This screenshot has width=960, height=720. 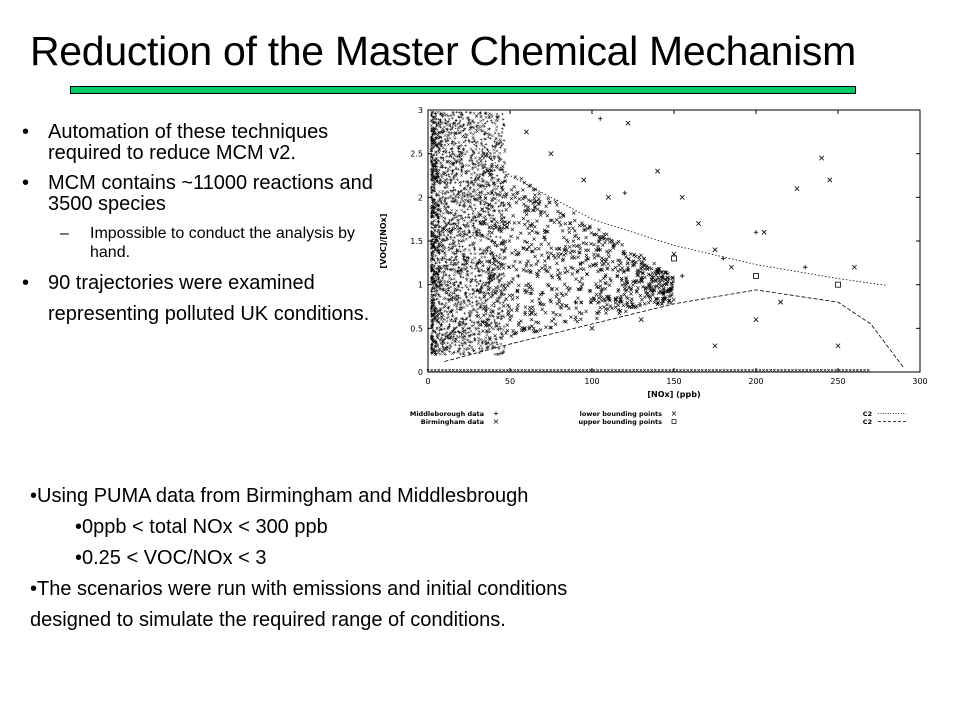 What do you see at coordinates (468, 233) in the screenshot?
I see `dense-data-cluster` at bounding box center [468, 233].